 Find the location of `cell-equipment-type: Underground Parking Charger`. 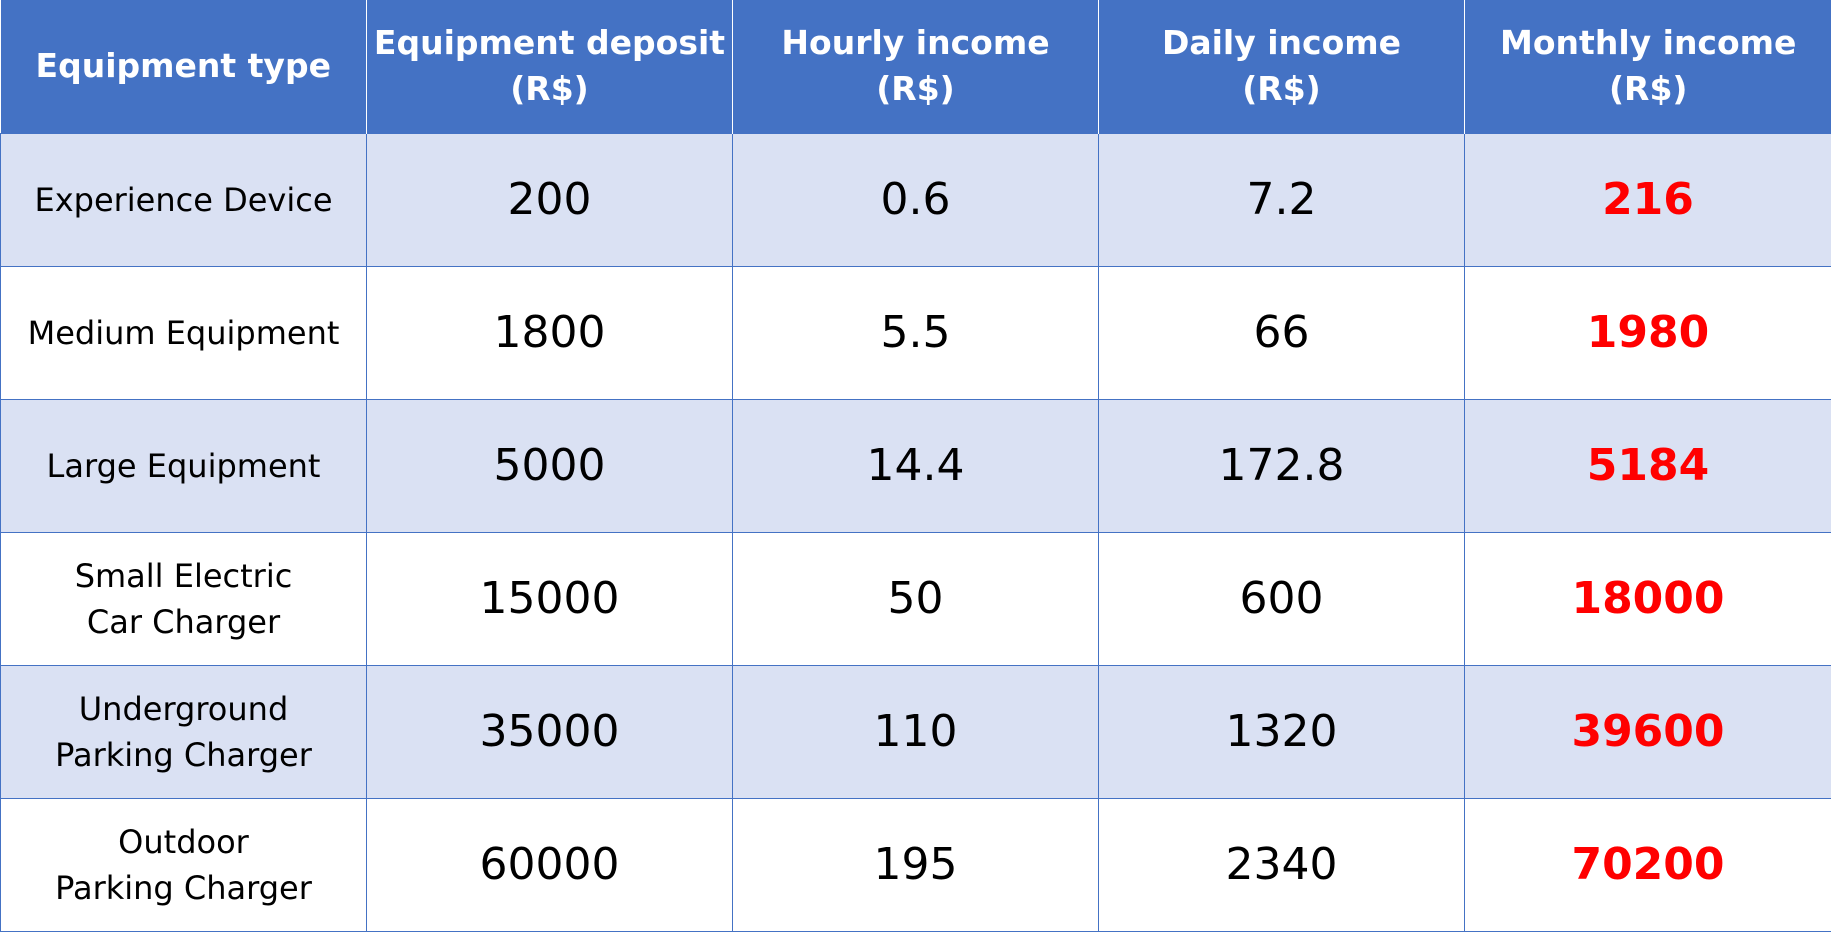

cell-equipment-type: Underground Parking Charger is located at coordinates (183, 731).